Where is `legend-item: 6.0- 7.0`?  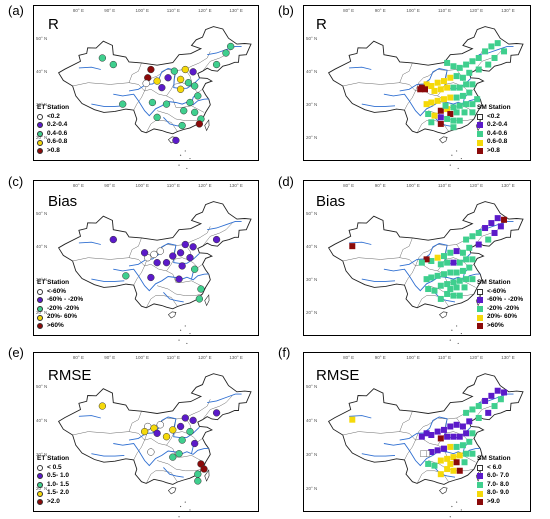 legend-item: 6.0- 7.0 is located at coordinates (494, 476).